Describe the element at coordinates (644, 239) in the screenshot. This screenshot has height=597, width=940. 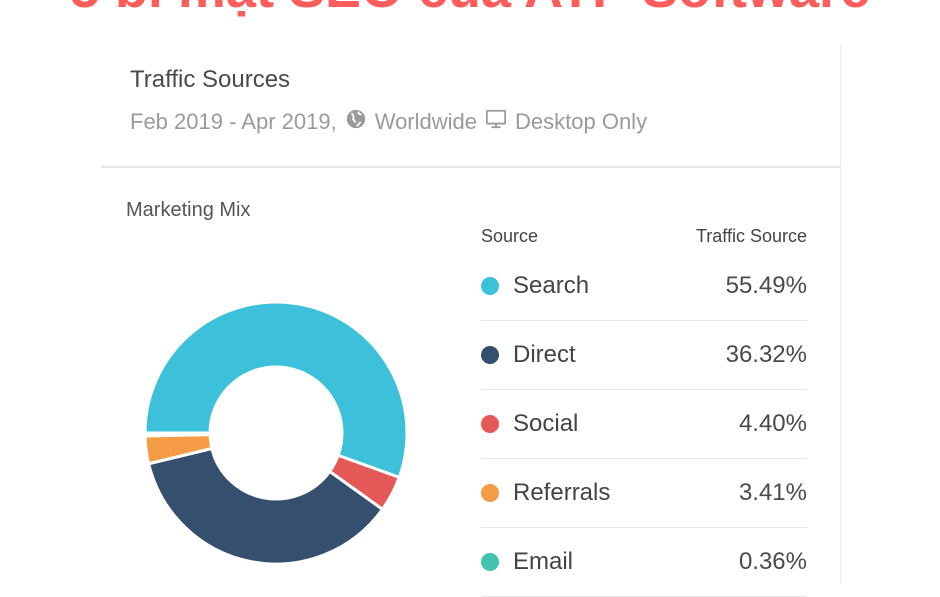
I see `table-header: Source Traffic Source` at that location.